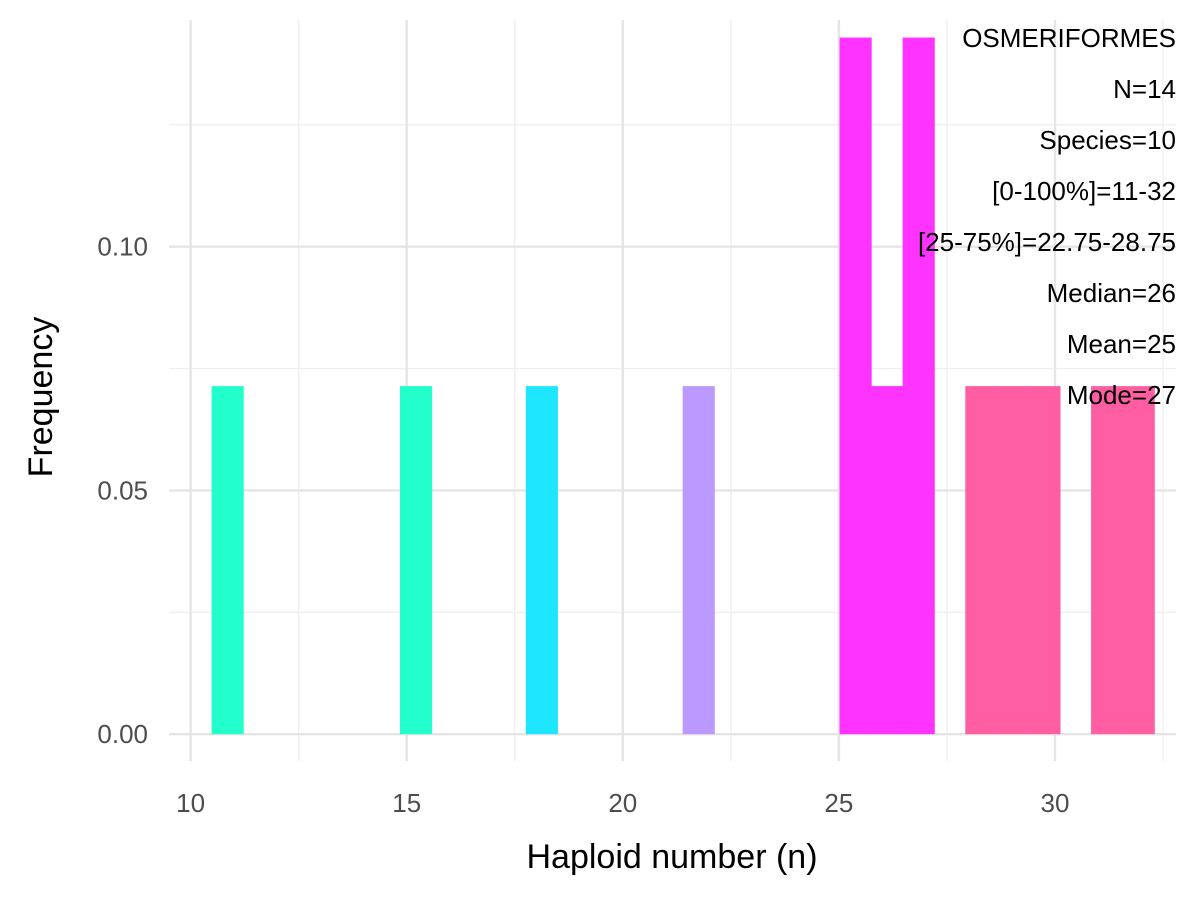 Image resolution: width=1199 pixels, height=899 pixels. Describe the element at coordinates (1144, 89) in the screenshot. I see `stat-annotation: N=14` at that location.